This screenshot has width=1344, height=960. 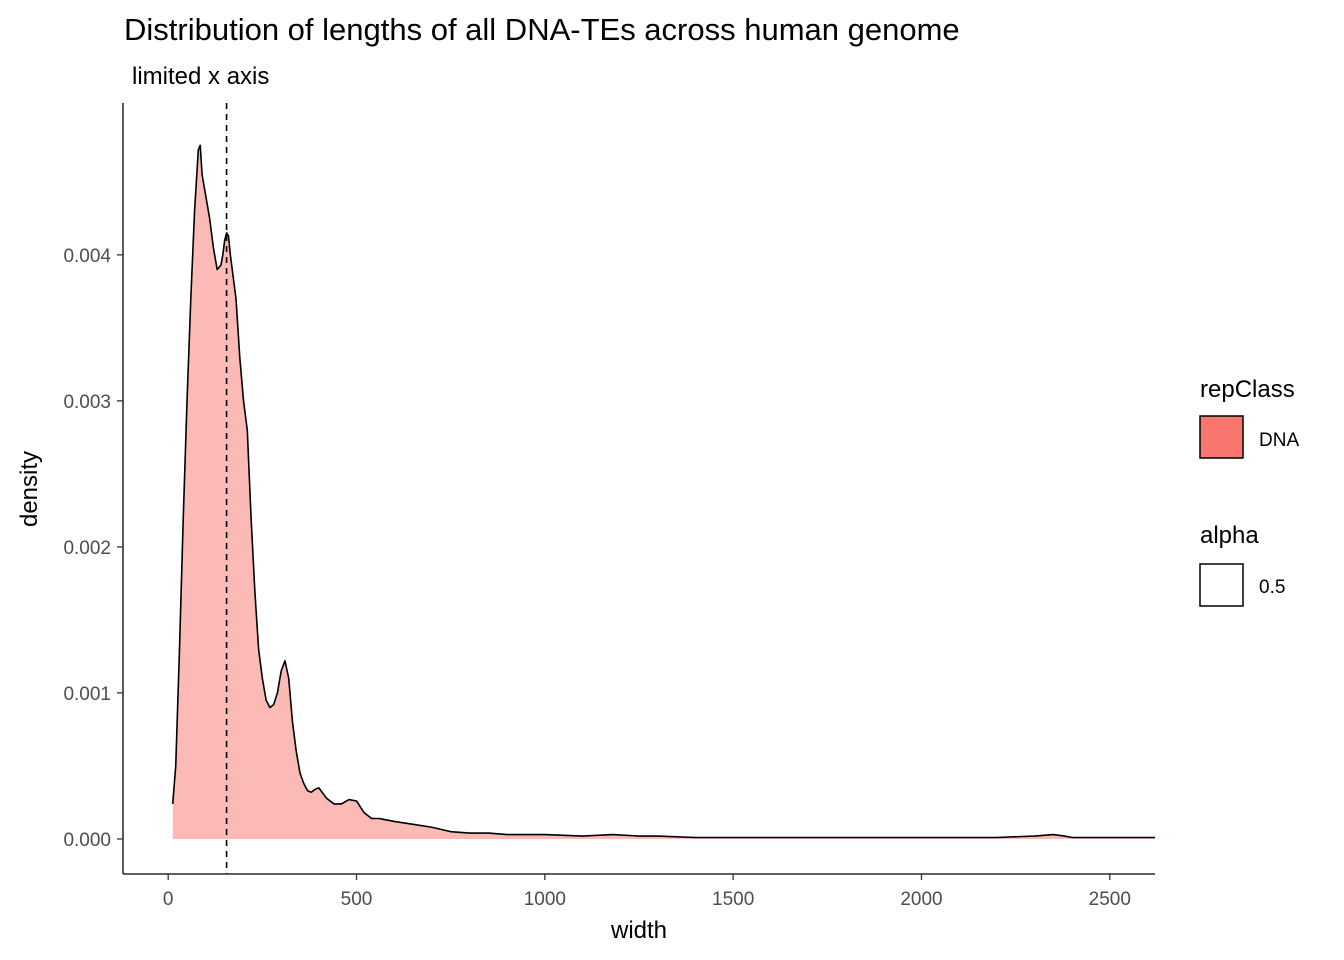 I want to click on y-axis-title: density, so click(x=29, y=489).